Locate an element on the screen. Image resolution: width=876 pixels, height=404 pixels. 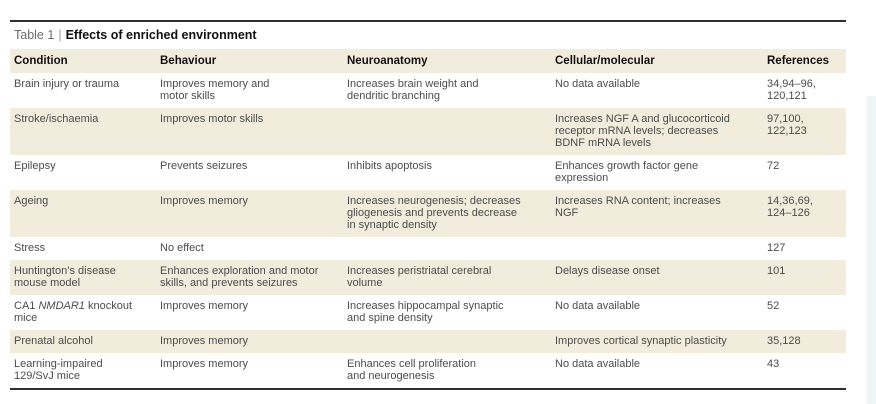
column-header-behaviour: Behaviour is located at coordinates (188, 61).